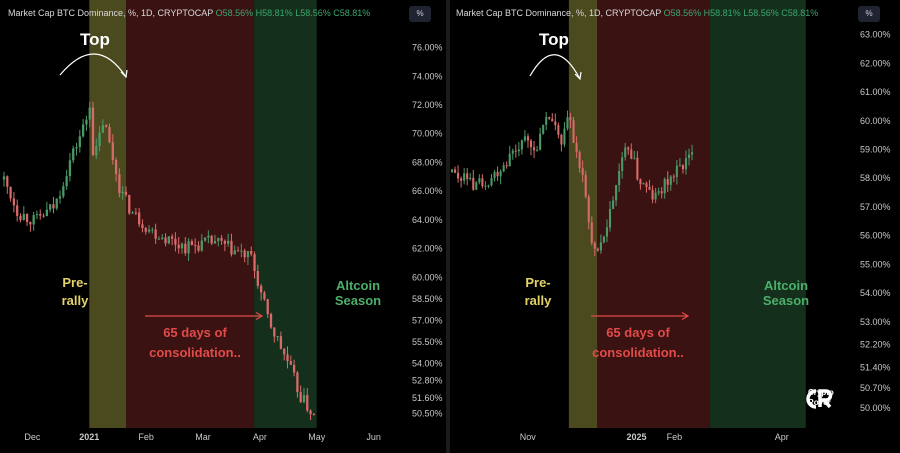  I want to click on annotation-consolidation: consolidation.., so click(638, 352).